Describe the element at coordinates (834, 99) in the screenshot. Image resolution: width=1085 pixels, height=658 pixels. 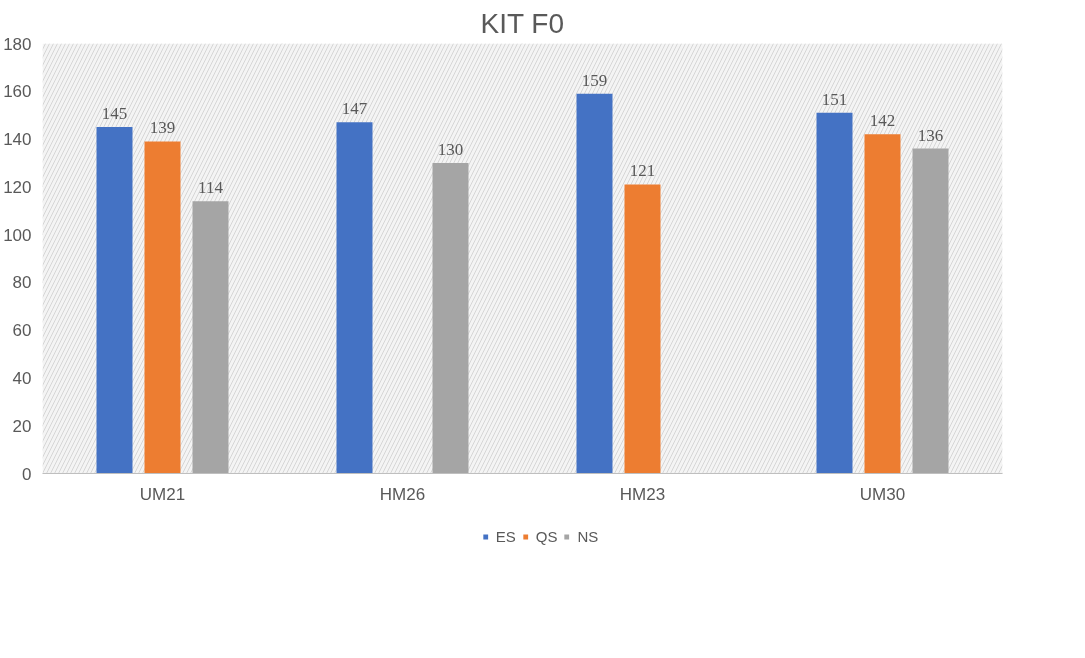
I see `data-label: 151` at that location.